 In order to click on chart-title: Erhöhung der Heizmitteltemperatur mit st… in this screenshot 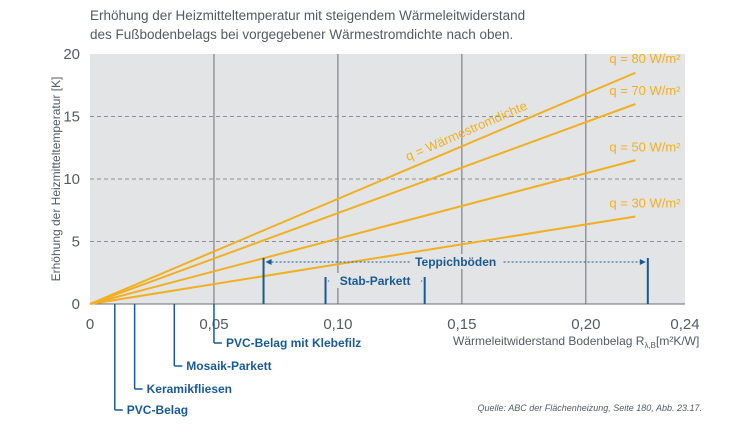, I will do `click(415, 25)`.